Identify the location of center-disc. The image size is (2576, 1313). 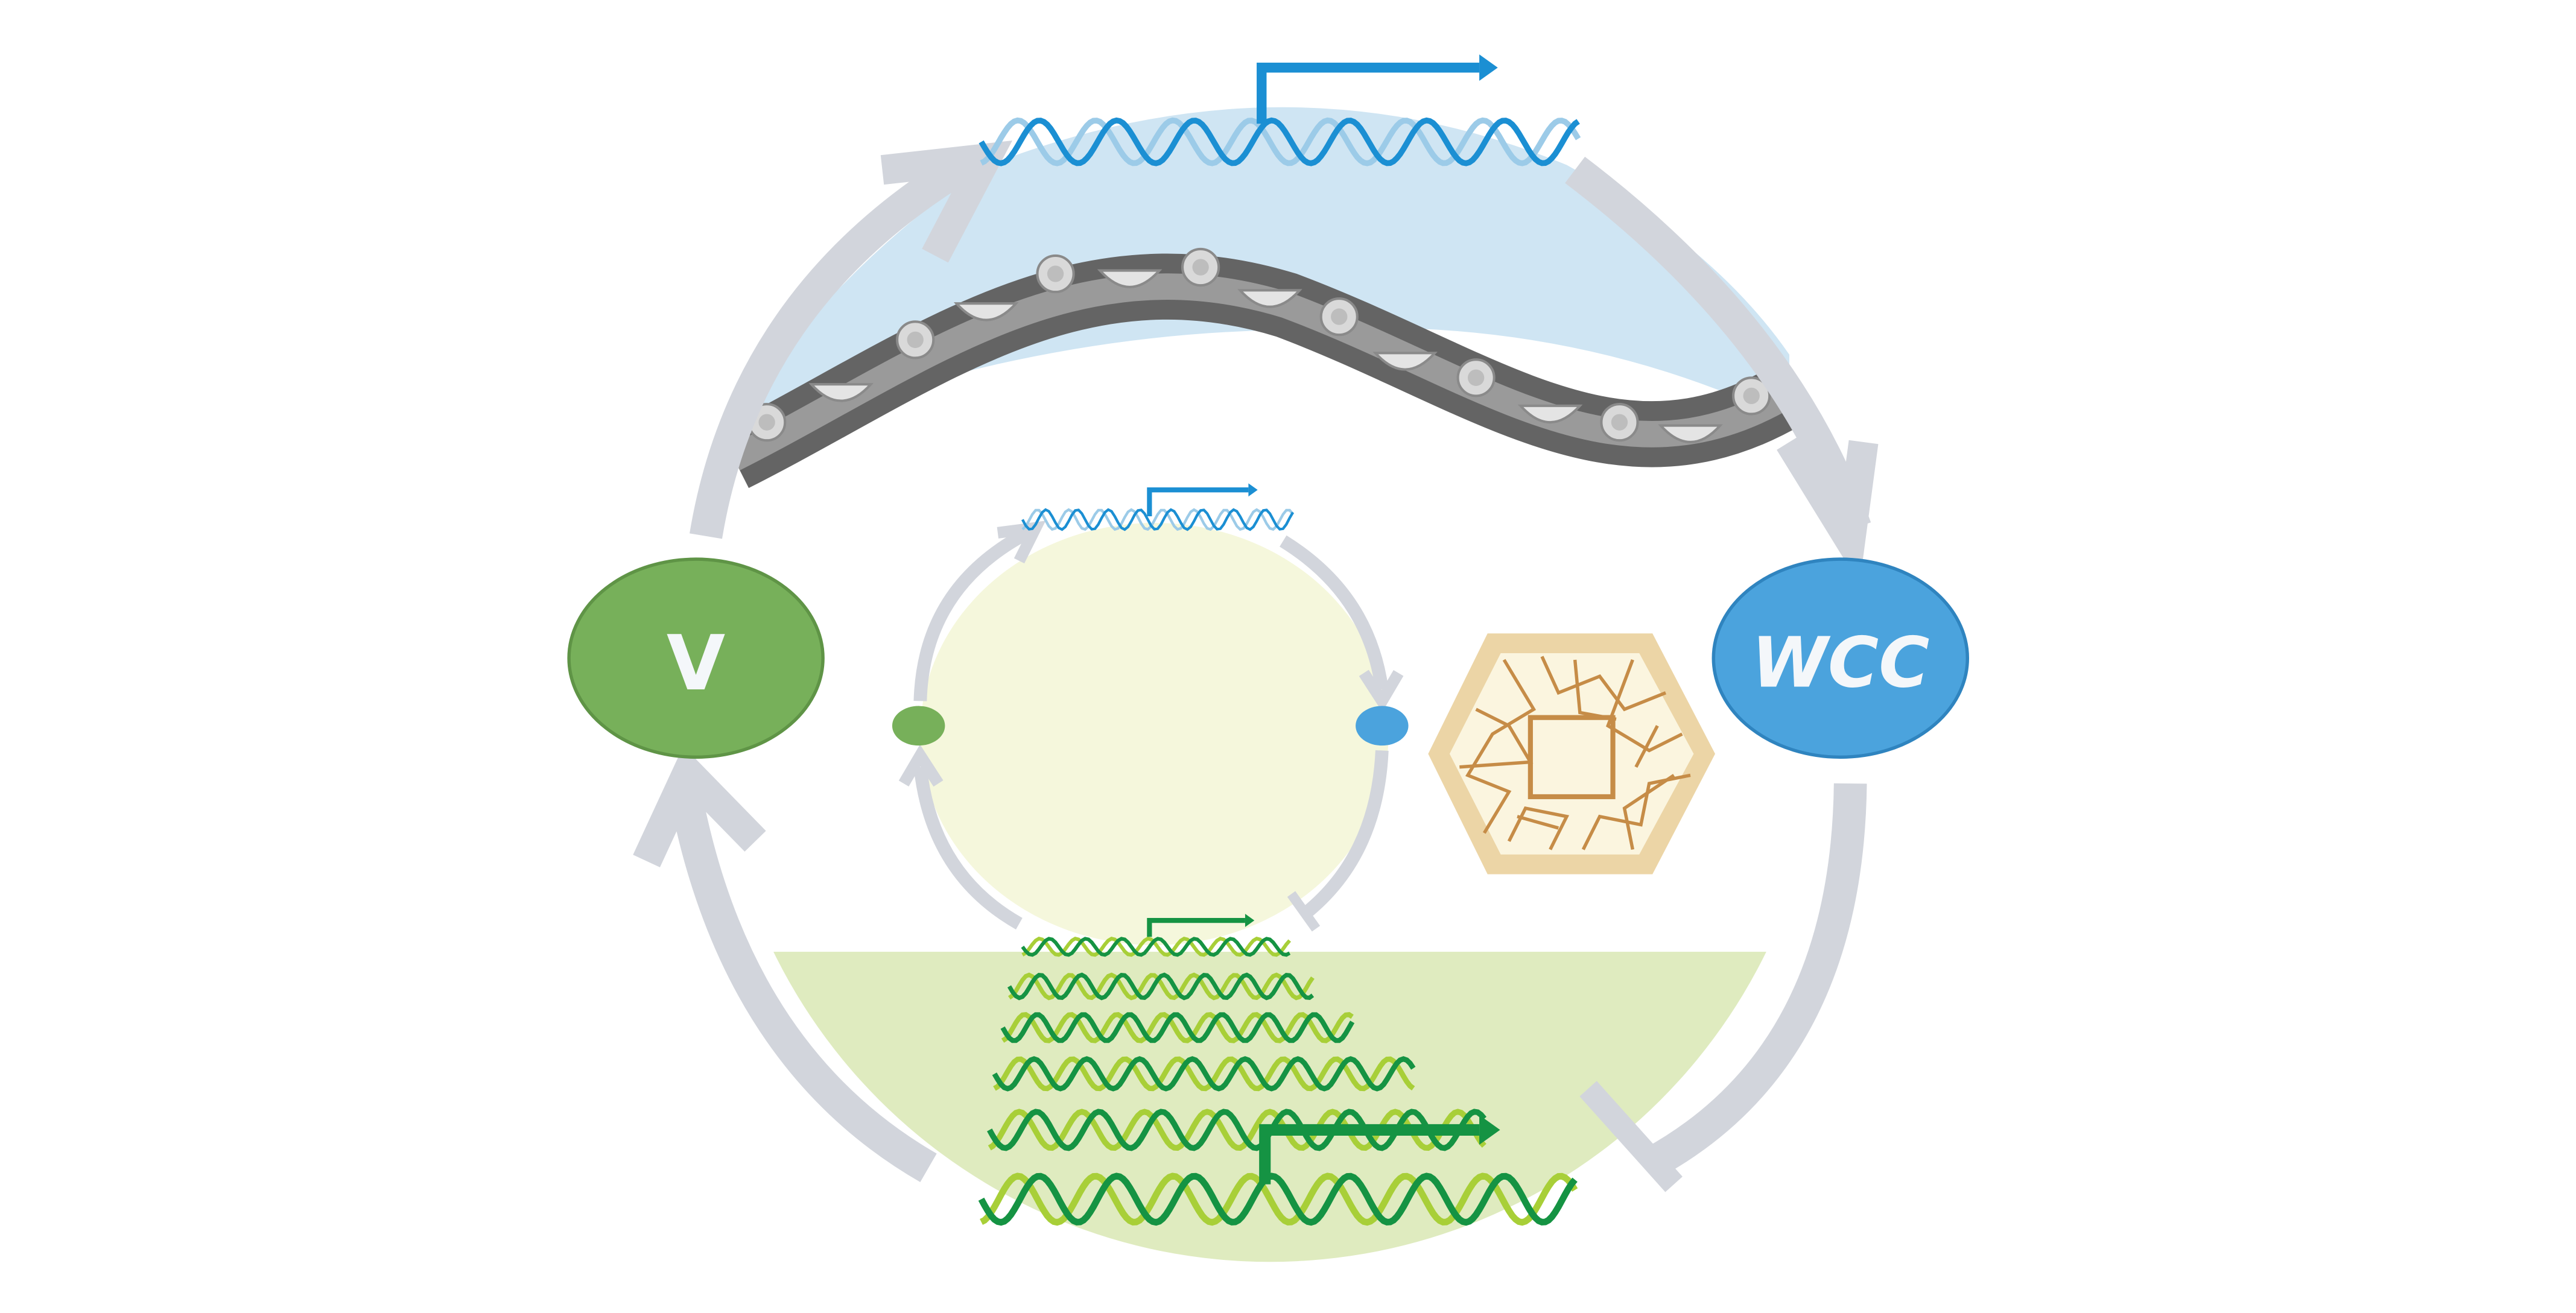
(1154, 734).